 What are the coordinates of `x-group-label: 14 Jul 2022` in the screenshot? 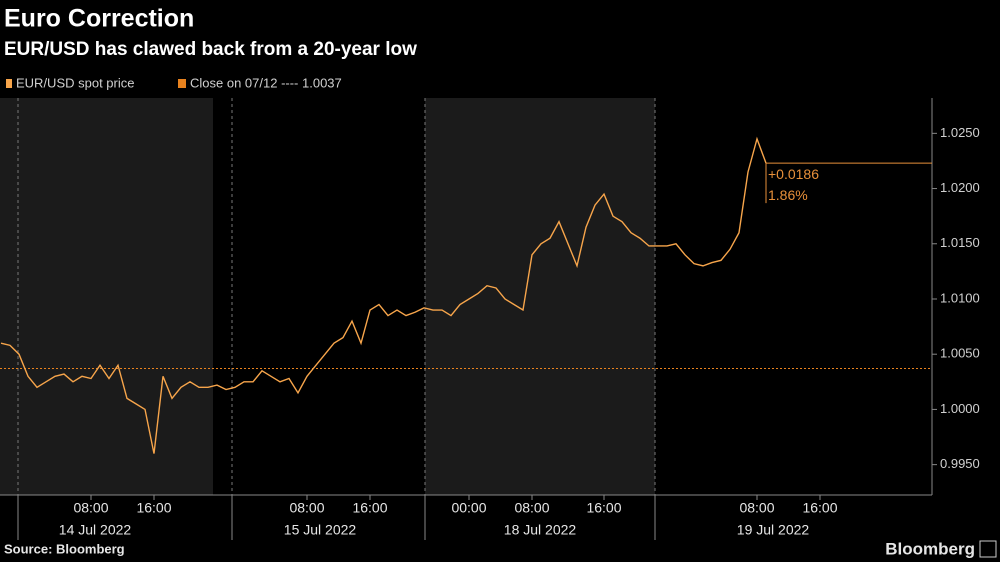 It's located at (95, 530).